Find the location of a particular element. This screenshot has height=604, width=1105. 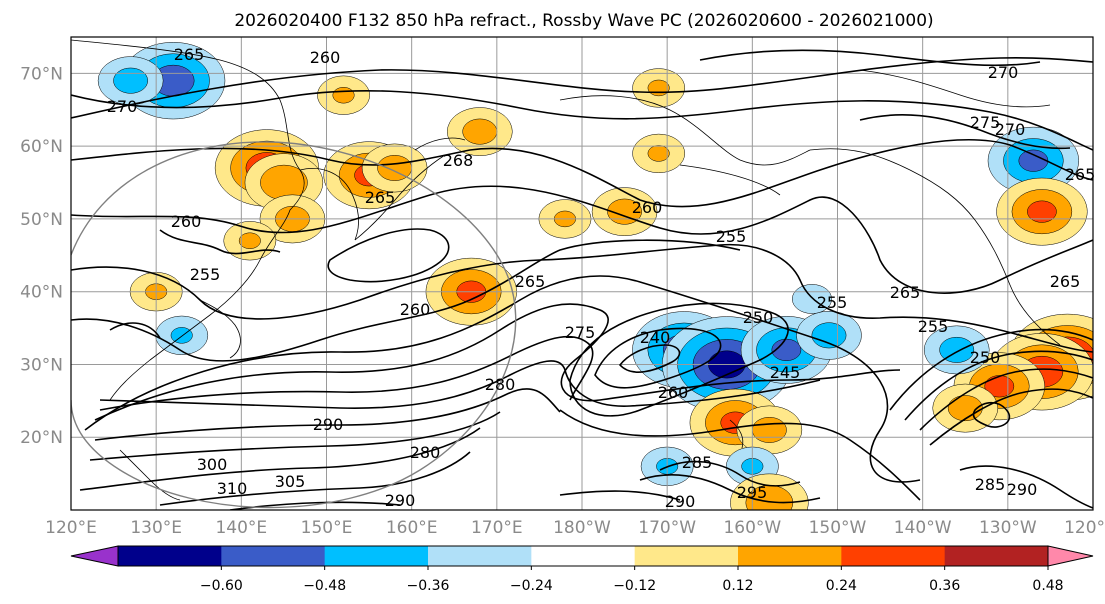

x-tick-label: 160°E is located at coordinates (412, 528).